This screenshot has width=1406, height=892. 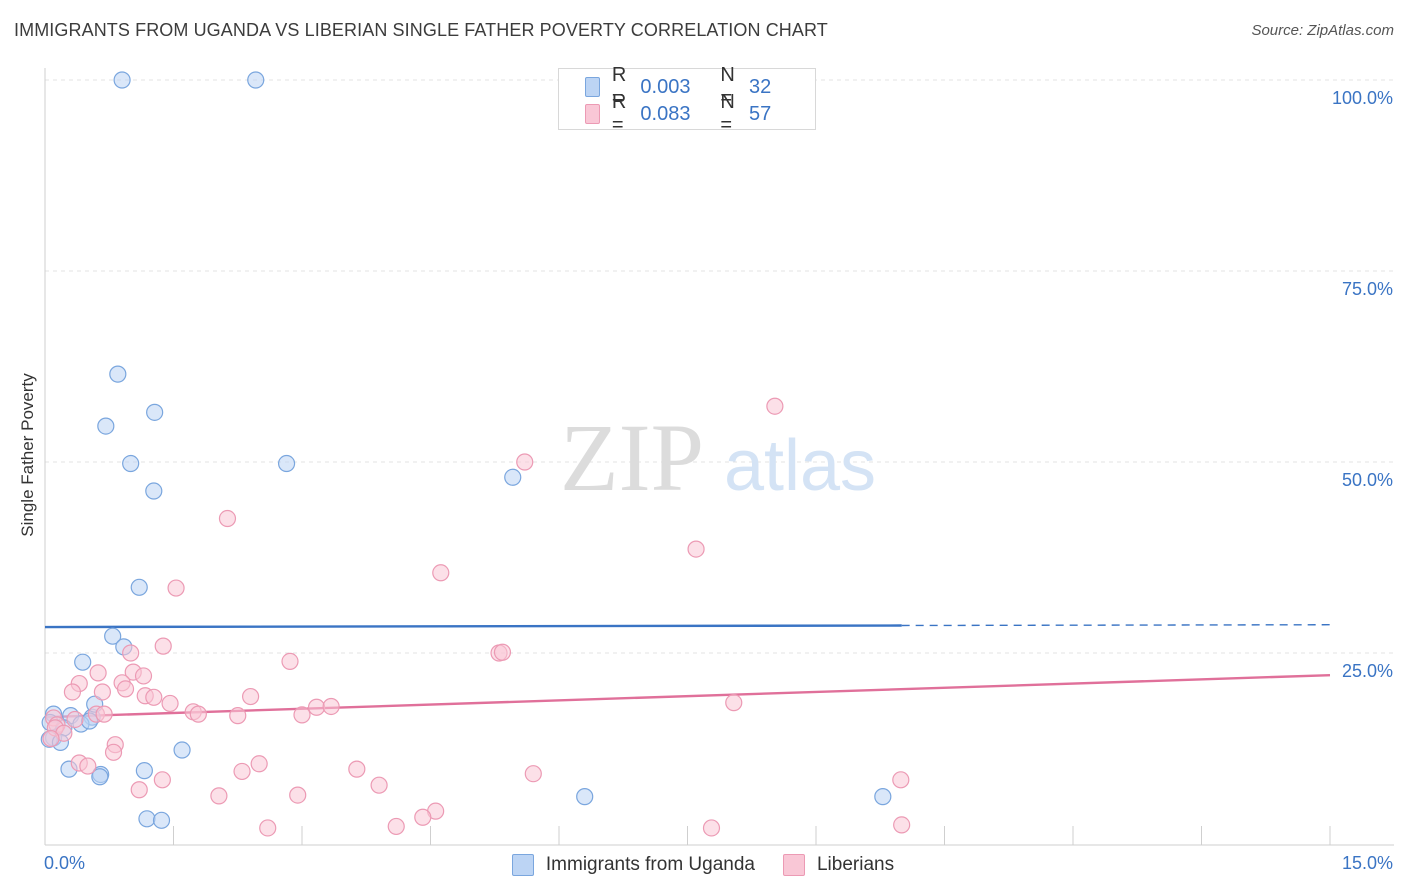 I want to click on legend-n-value: 32, so click(x=760, y=86).